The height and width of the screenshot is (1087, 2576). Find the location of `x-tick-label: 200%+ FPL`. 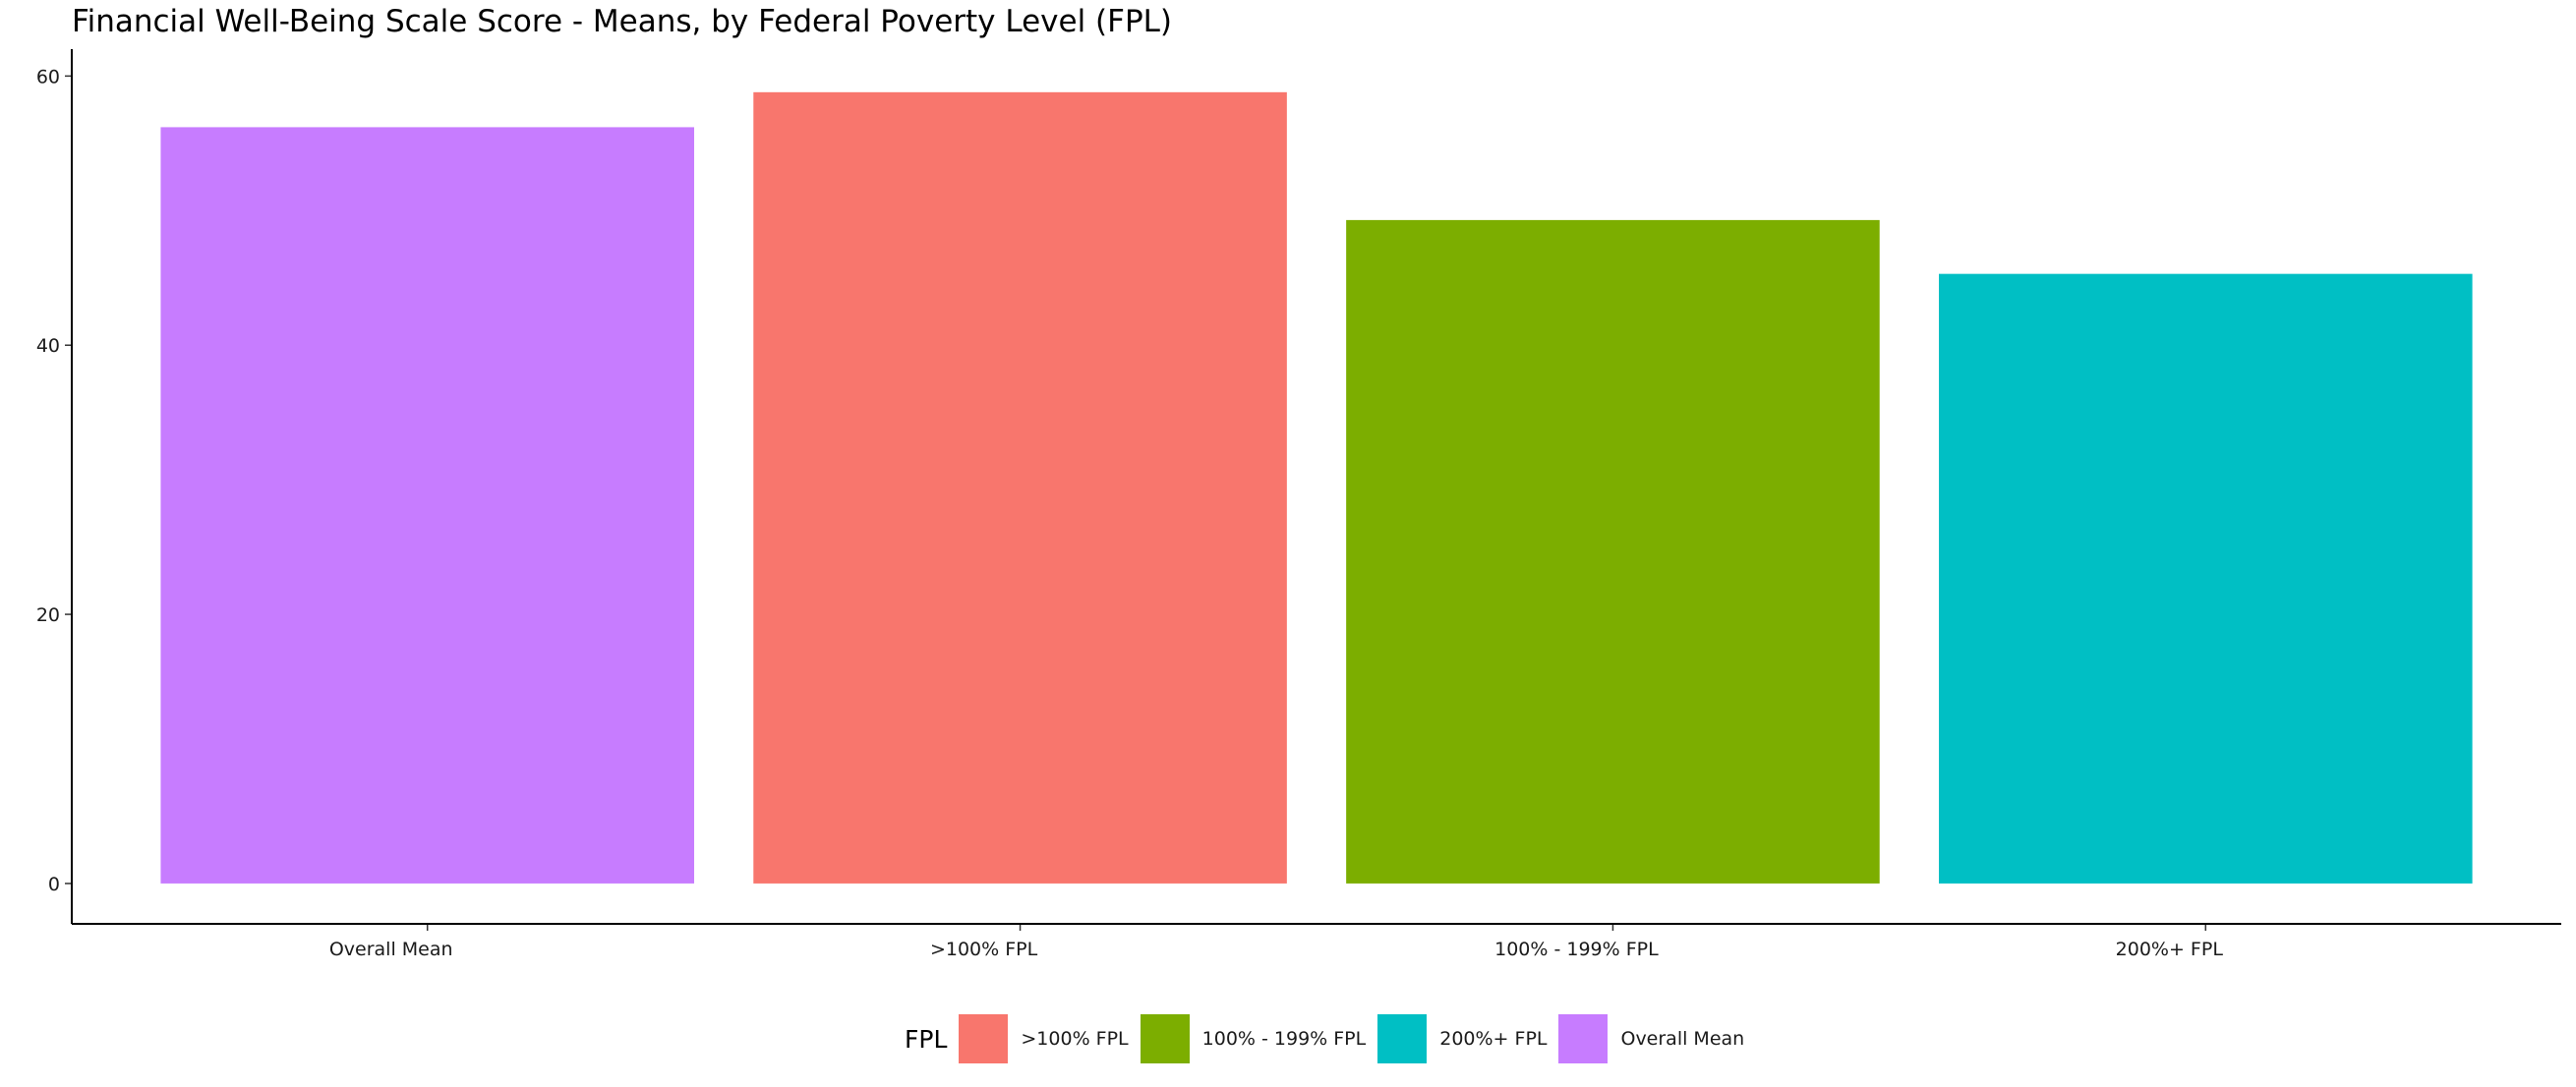

x-tick-label: 200%+ FPL is located at coordinates (2170, 949).